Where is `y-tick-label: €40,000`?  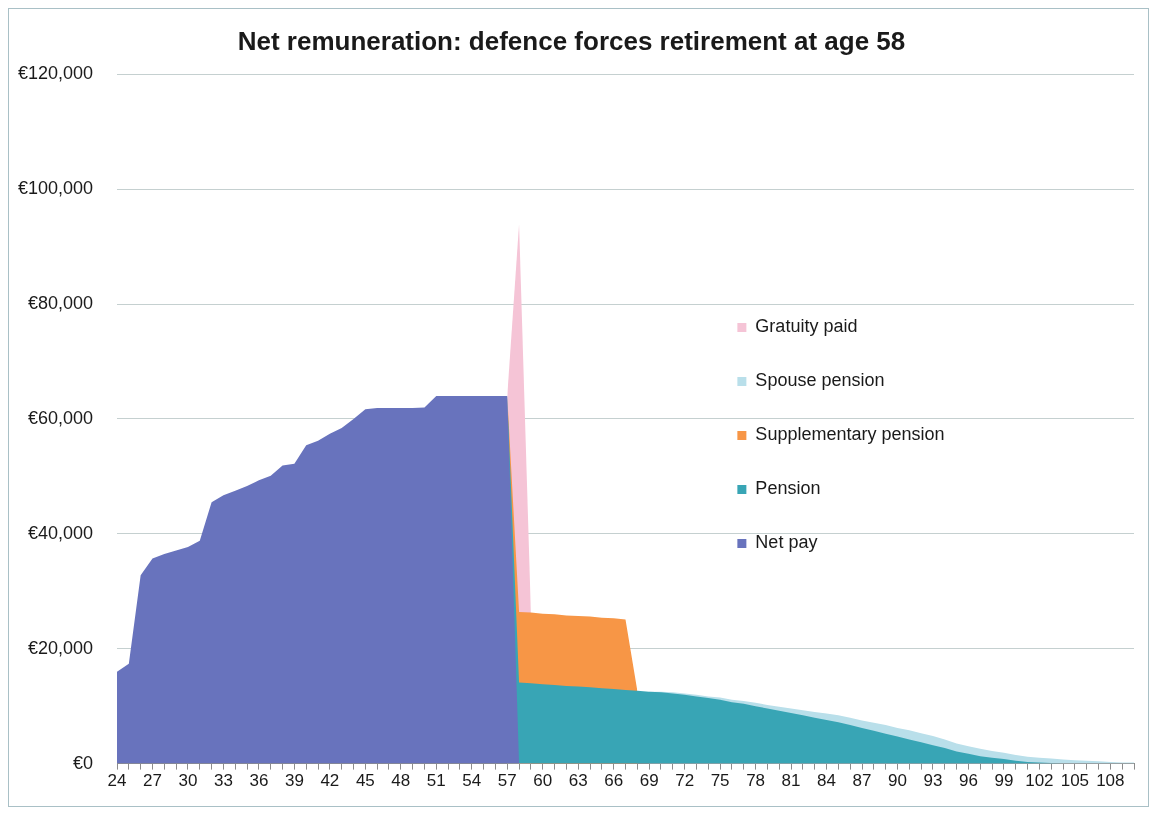
y-tick-label: €40,000 is located at coordinates (60, 532).